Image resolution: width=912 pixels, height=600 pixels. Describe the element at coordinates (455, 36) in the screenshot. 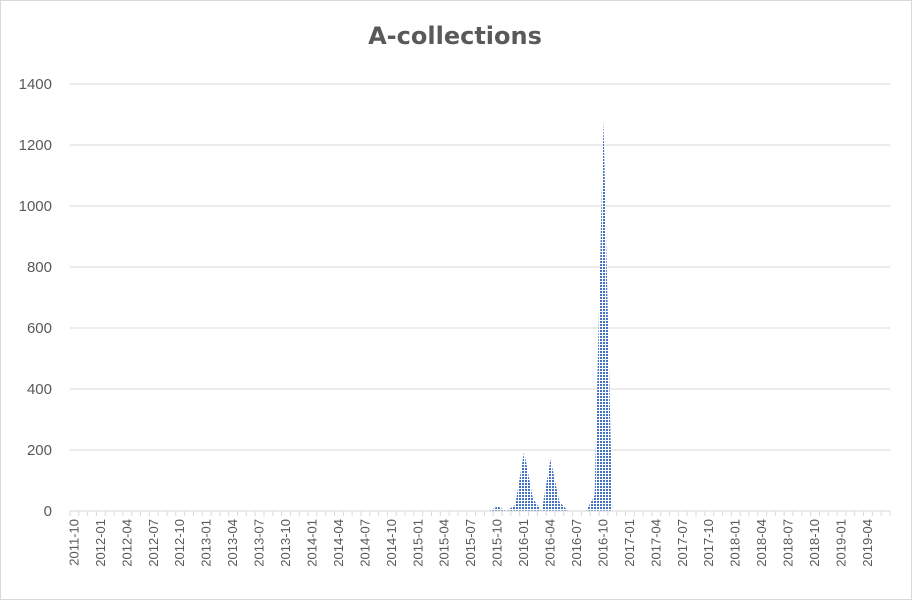

I see `chart-title: A-collections` at that location.